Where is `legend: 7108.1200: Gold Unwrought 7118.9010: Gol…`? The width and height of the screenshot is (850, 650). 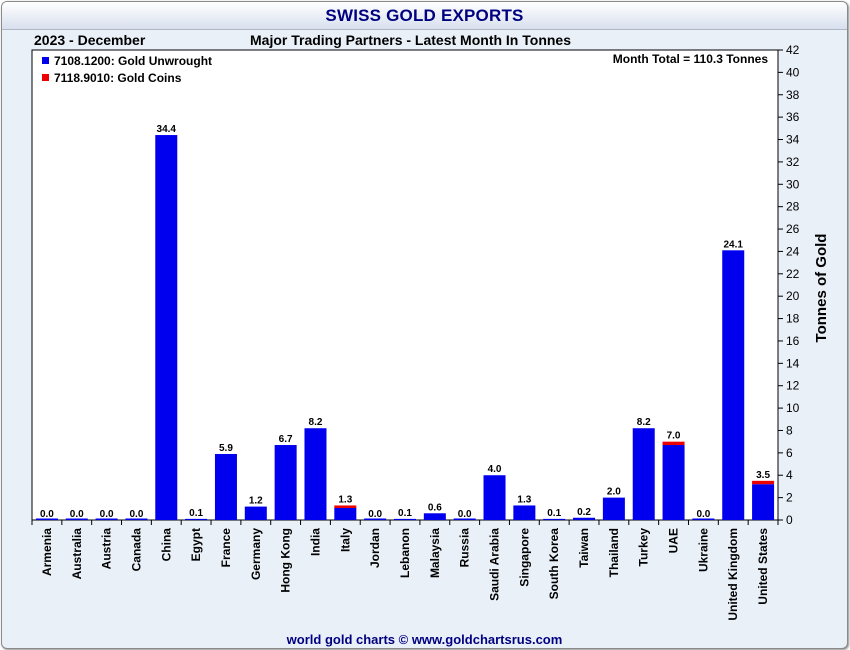
legend: 7108.1200: Gold Unwrought 7118.9010: Gol… is located at coordinates (127, 69).